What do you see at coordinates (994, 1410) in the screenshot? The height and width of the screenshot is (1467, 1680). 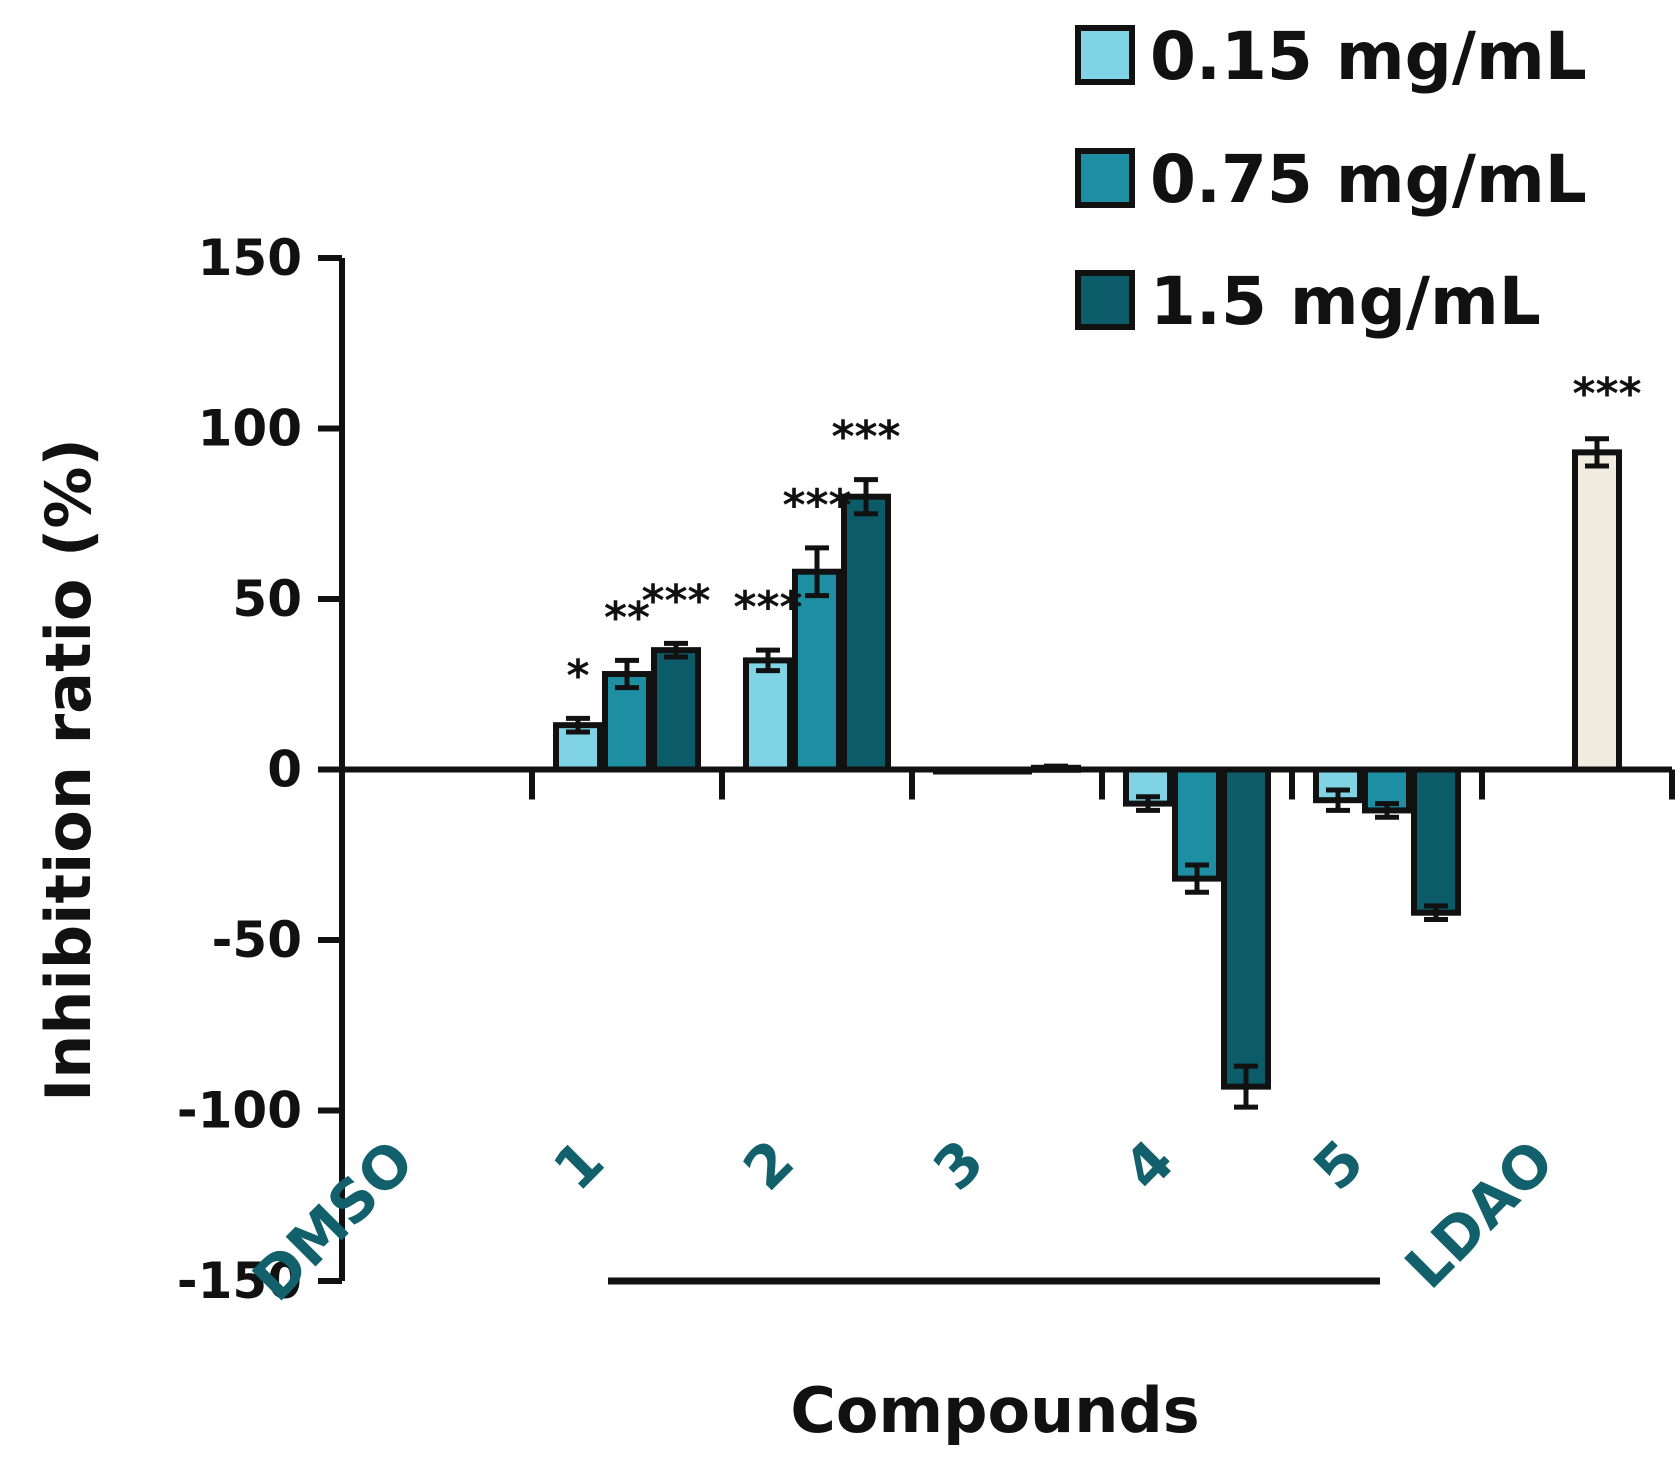 I see `x-axis-title: Compounds` at bounding box center [994, 1410].